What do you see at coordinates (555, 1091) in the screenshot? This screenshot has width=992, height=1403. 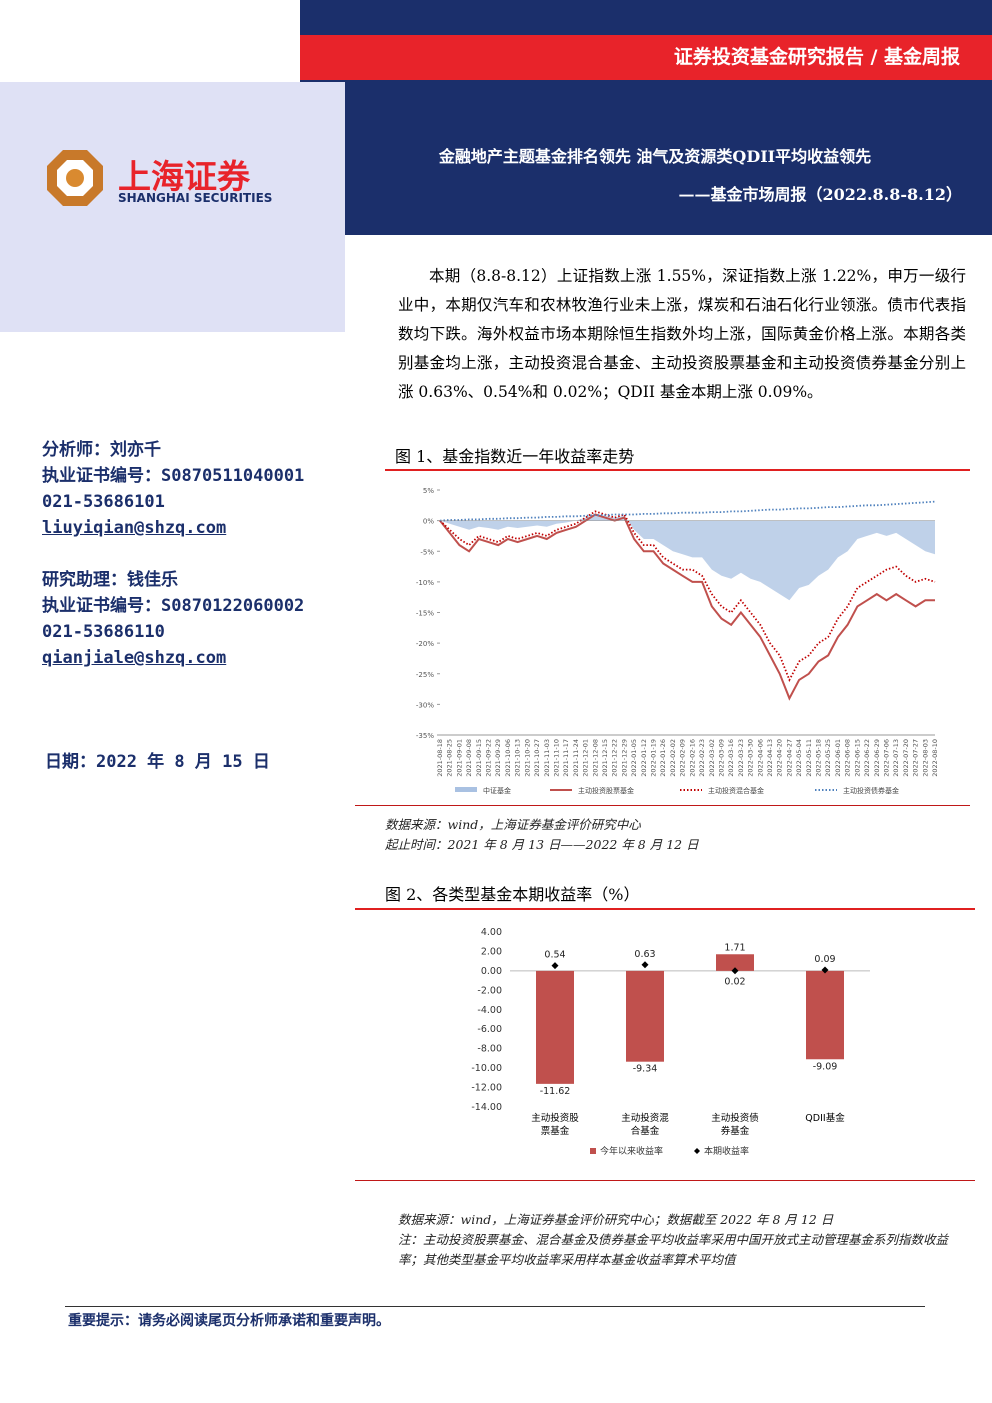 I see `bar-value-label: -11.62` at bounding box center [555, 1091].